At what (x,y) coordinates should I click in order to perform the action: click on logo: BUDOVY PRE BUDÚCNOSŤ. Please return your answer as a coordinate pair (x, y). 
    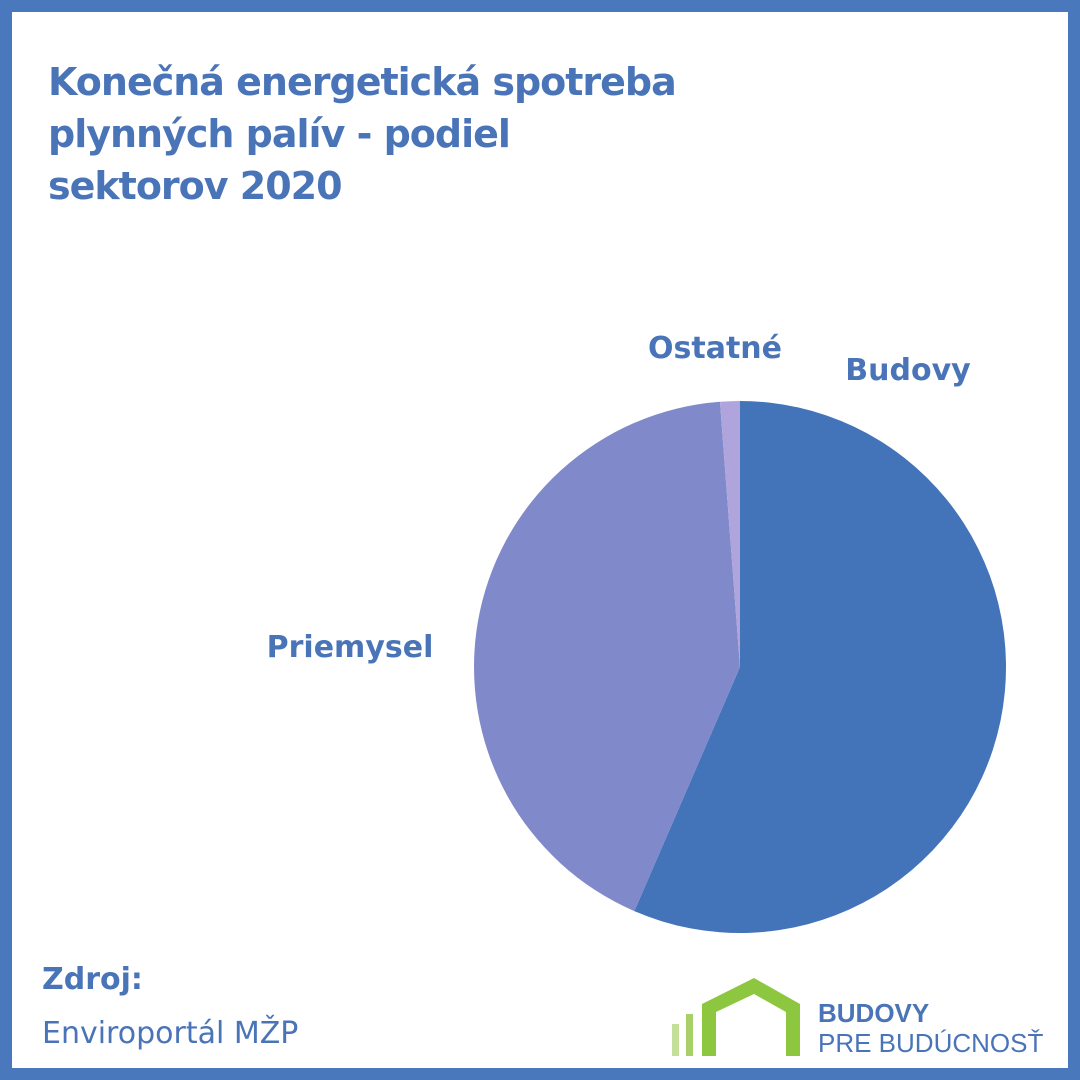
    Looking at the image, I should click on (868, 1019).